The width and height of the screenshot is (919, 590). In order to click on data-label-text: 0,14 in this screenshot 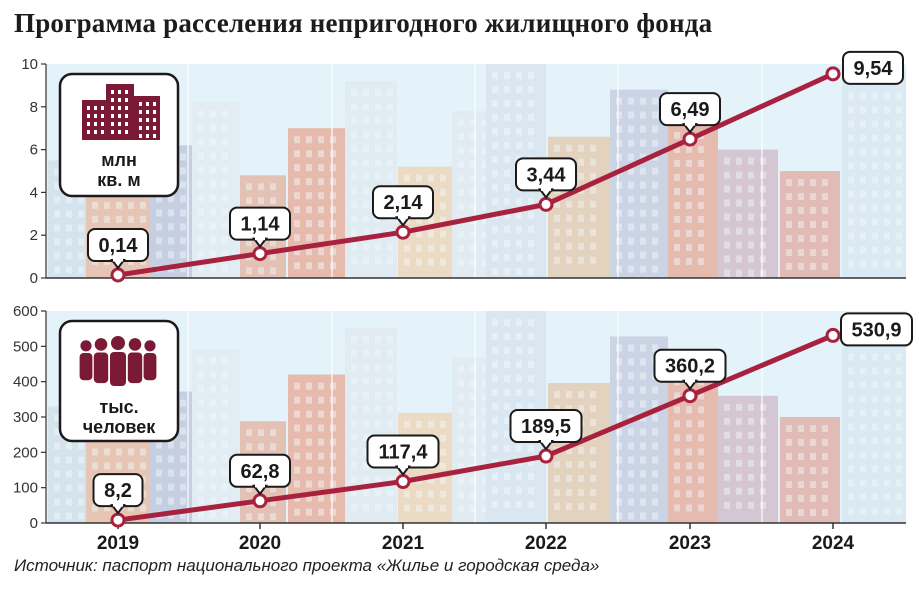, I will do `click(119, 246)`.